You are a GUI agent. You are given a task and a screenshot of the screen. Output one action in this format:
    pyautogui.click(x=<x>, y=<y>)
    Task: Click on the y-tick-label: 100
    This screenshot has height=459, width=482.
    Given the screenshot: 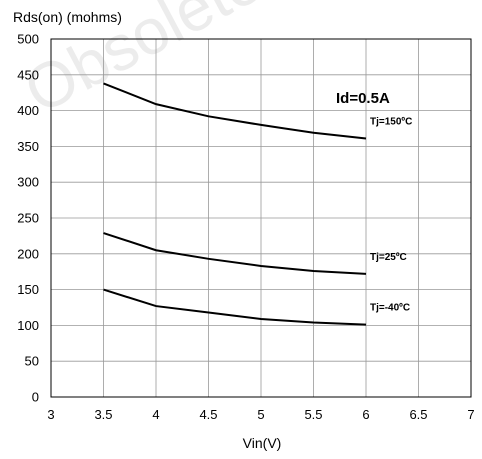 What is the action you would take?
    pyautogui.click(x=28, y=325)
    